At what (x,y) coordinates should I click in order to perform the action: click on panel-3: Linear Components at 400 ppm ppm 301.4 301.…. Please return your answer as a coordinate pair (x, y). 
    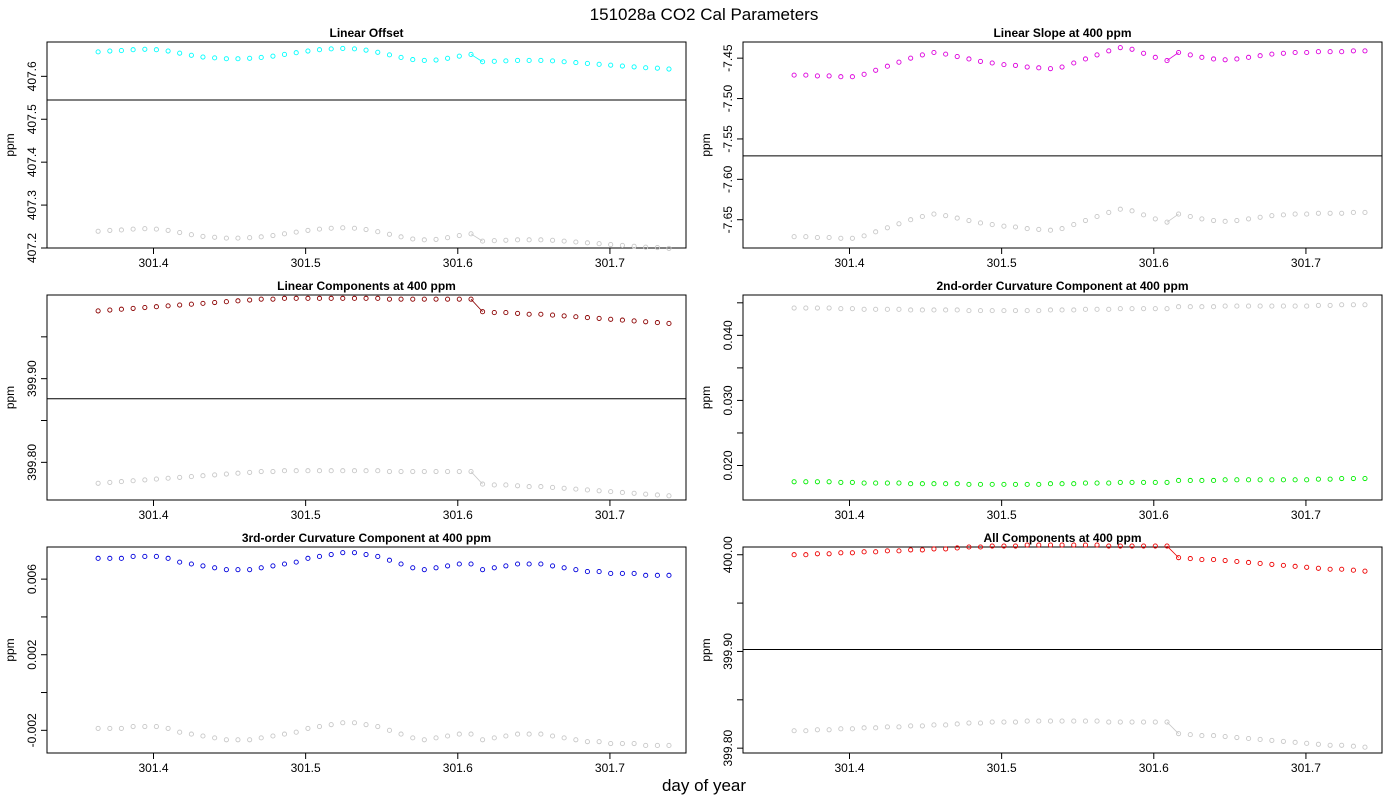
    Looking at the image, I should click on (345, 400).